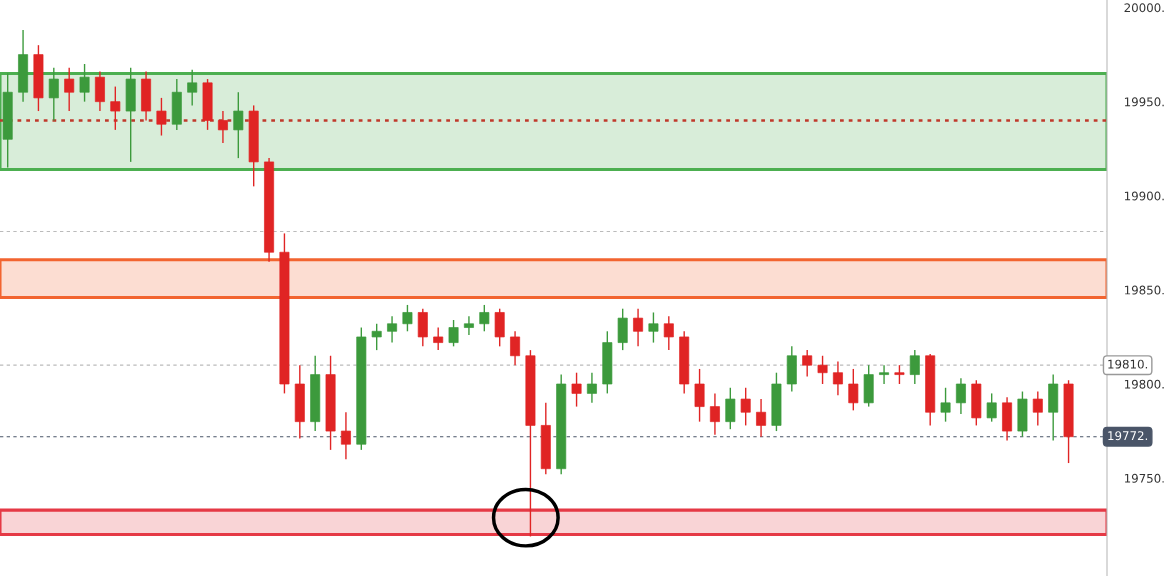  What do you see at coordinates (1128, 364) in the screenshot?
I see `ref-line-label: 19810.` at bounding box center [1128, 364].